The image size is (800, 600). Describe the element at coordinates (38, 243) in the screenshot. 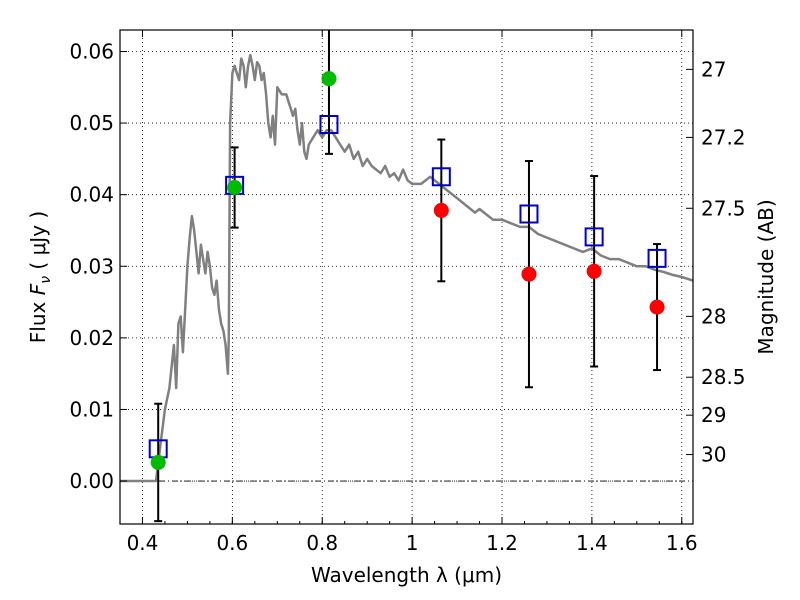

I see `y-axis-label-suffix: ( μJy )` at that location.